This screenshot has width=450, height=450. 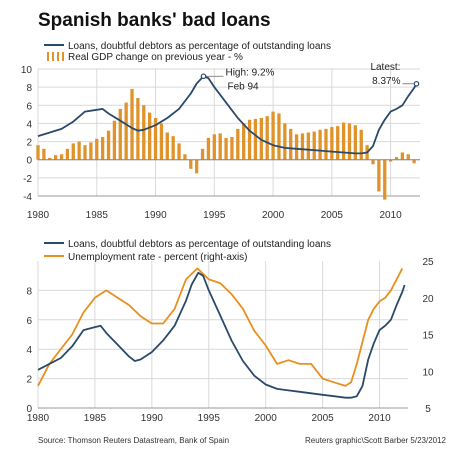 What do you see at coordinates (29, 124) in the screenshot?
I see `top-y-tick-label: 4` at bounding box center [29, 124].